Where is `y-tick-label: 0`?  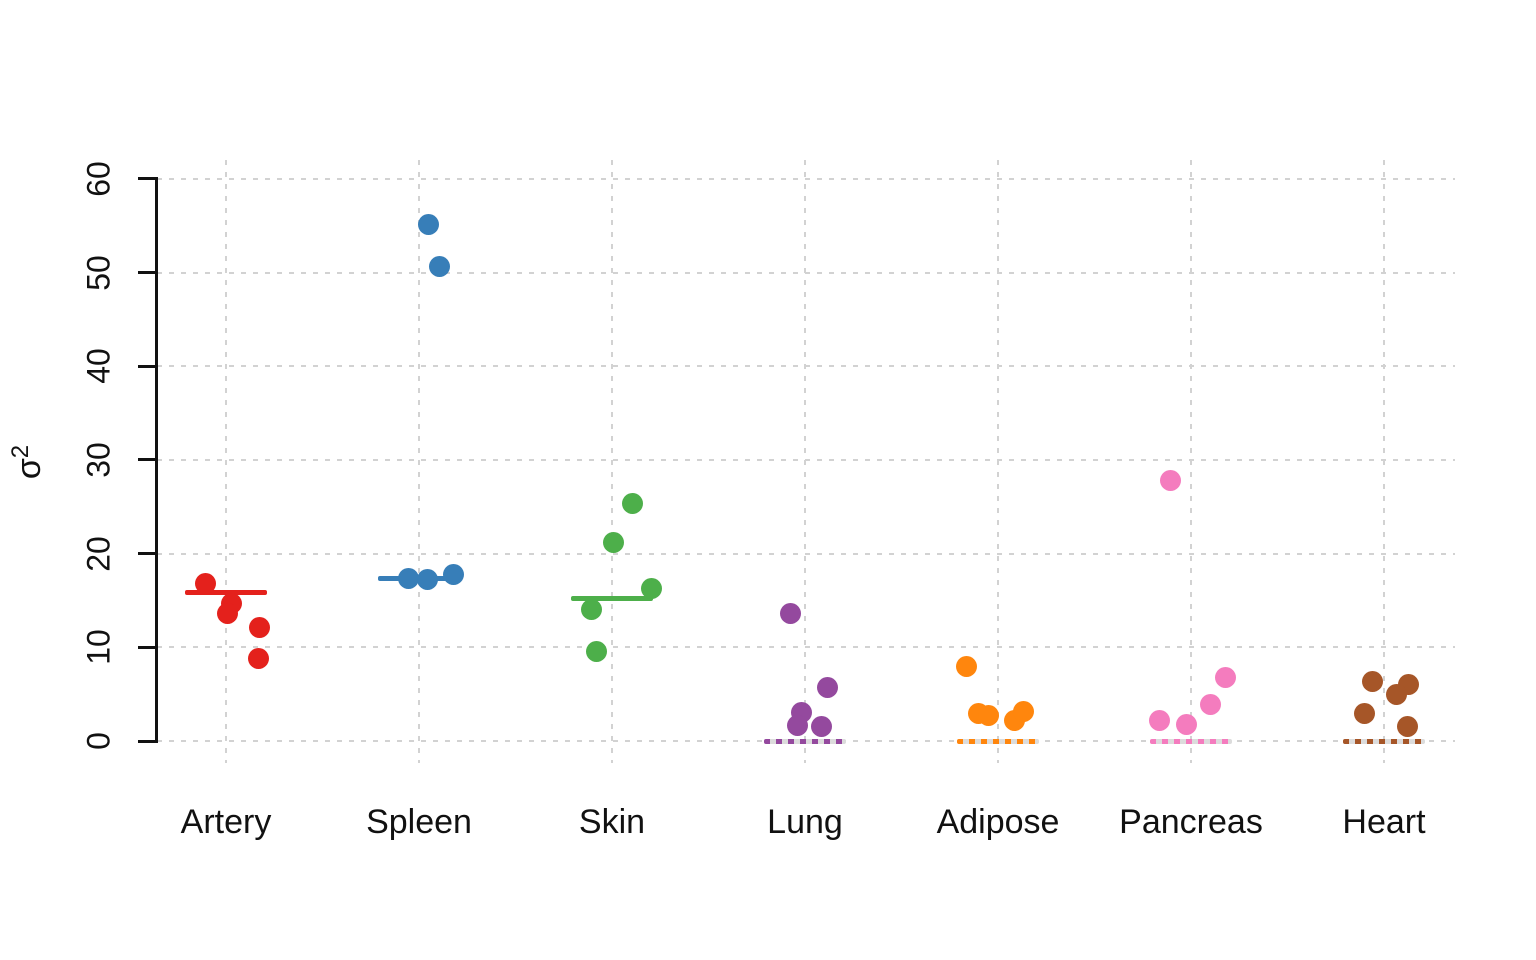 y-tick-label: 0 is located at coordinates (98, 741).